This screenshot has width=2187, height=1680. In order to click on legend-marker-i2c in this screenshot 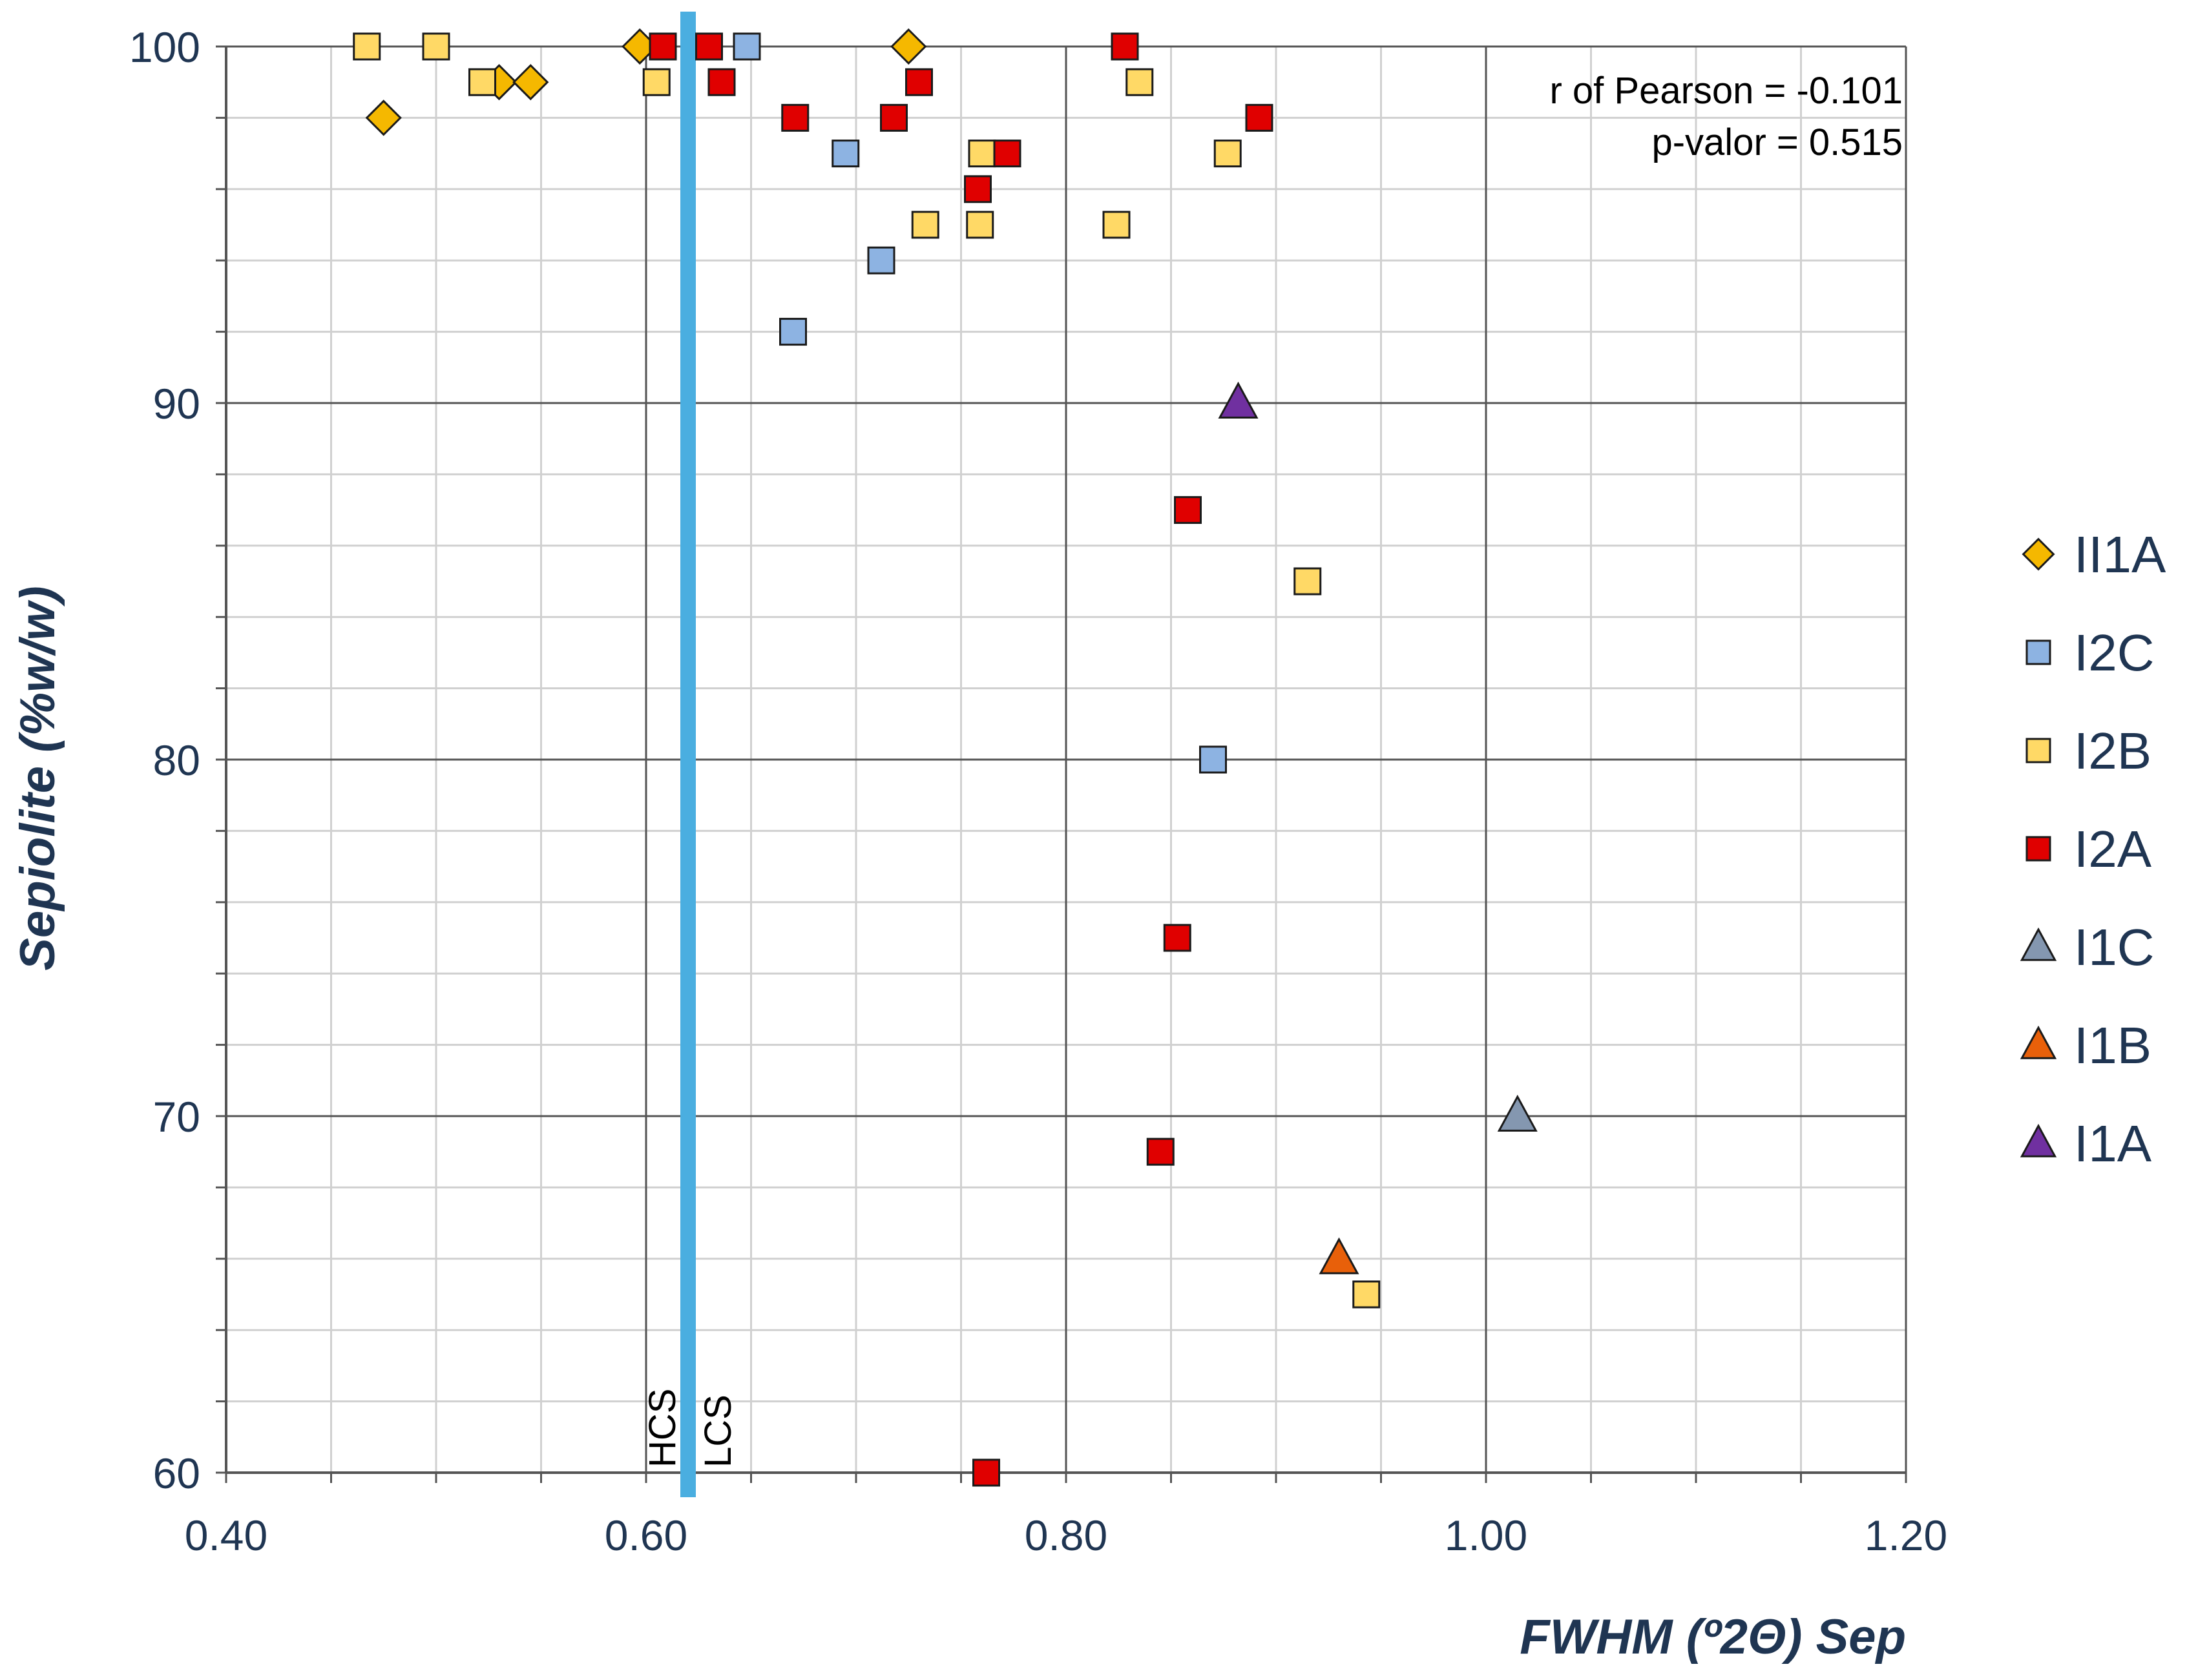, I will do `click(2038, 652)`.